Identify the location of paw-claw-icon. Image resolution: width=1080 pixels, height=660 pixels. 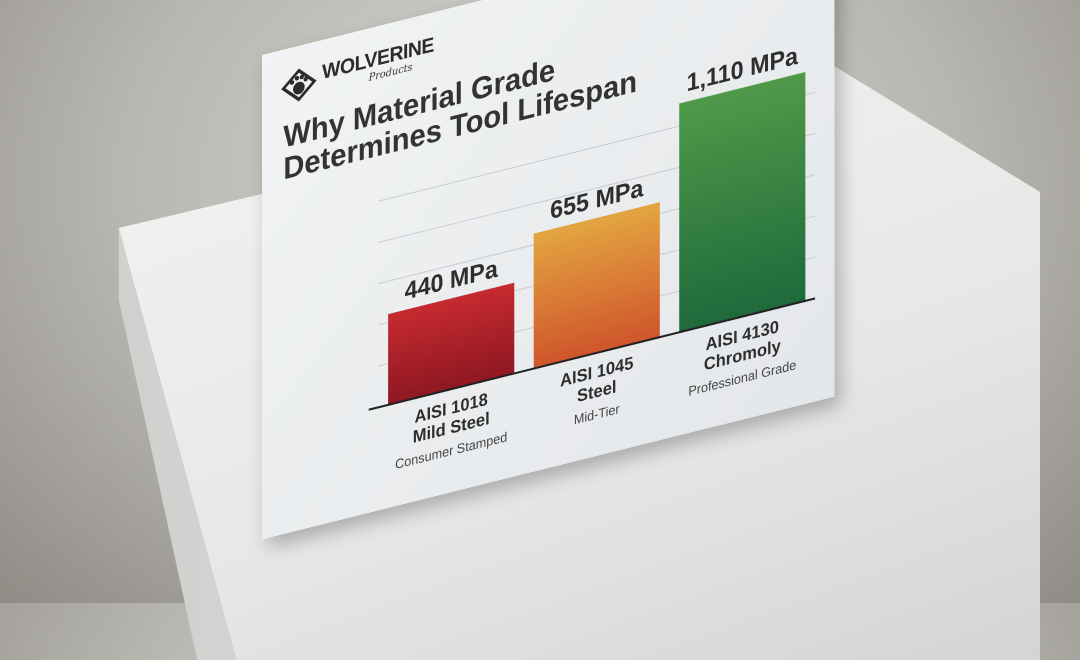
(299, 85).